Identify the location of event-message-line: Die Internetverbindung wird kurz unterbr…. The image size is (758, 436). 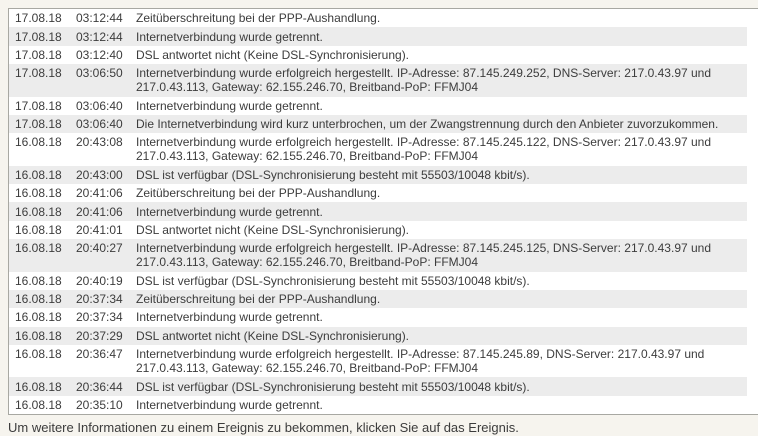
(427, 124).